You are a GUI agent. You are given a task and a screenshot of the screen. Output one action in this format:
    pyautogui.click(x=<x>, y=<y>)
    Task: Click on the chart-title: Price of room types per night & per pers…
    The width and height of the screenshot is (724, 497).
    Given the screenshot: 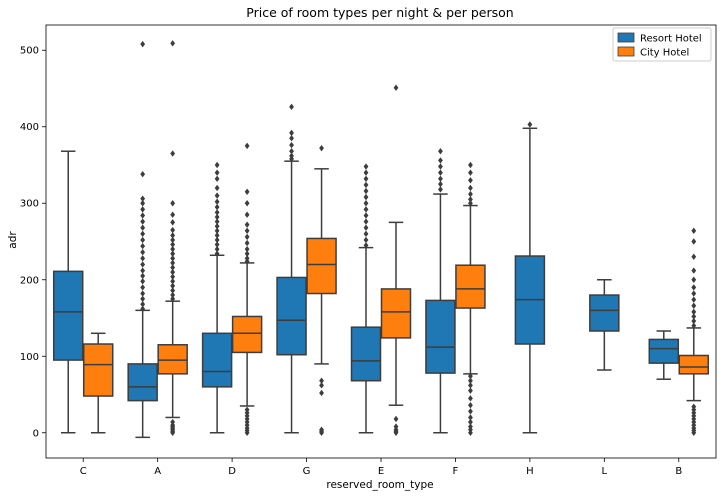 What is the action you would take?
    pyautogui.click(x=379, y=12)
    